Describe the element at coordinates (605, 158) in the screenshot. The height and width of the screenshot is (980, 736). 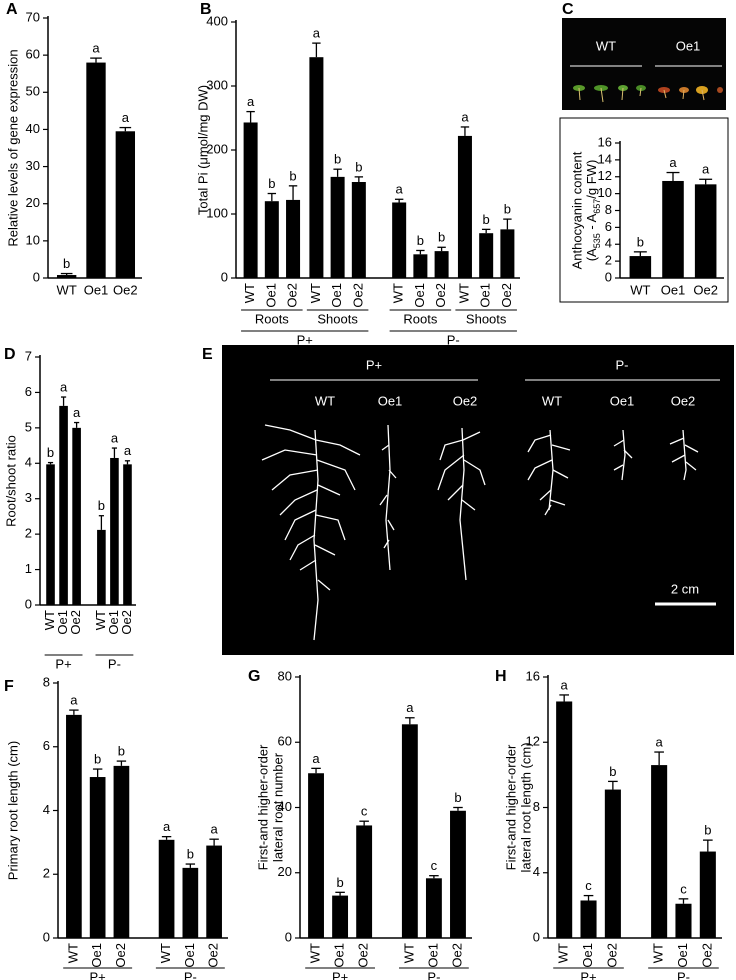
I see `y-tick-label: 14` at that location.